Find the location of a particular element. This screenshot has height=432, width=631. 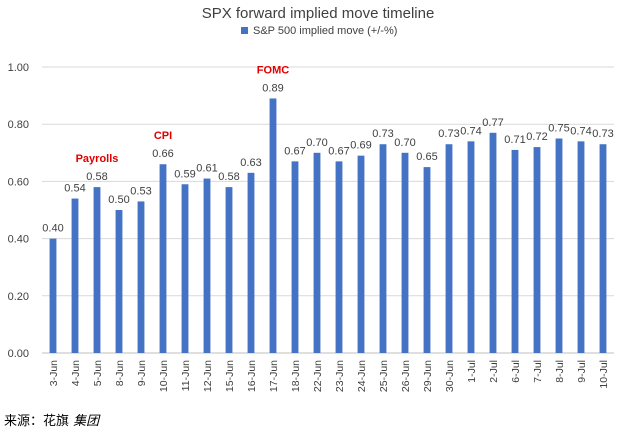

data-label: 0.75 is located at coordinates (558, 129).